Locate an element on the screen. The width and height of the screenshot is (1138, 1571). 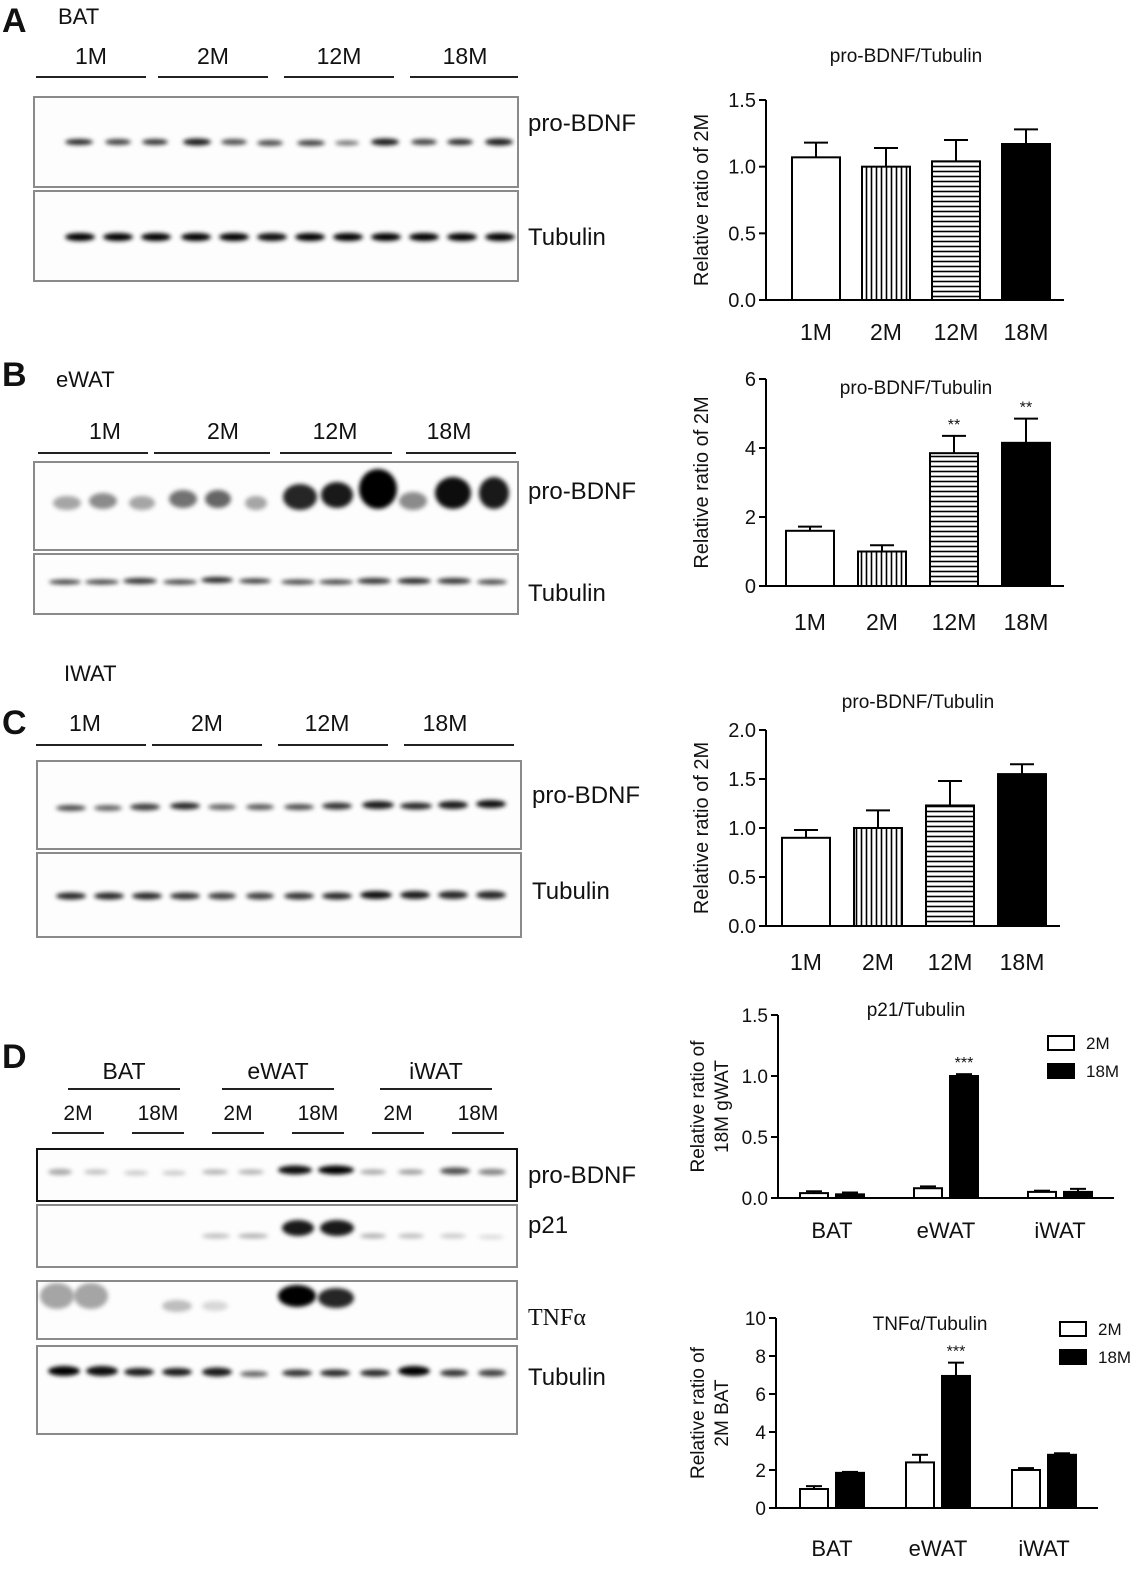
y-tick-label: 2 is located at coordinates (760, 1471).